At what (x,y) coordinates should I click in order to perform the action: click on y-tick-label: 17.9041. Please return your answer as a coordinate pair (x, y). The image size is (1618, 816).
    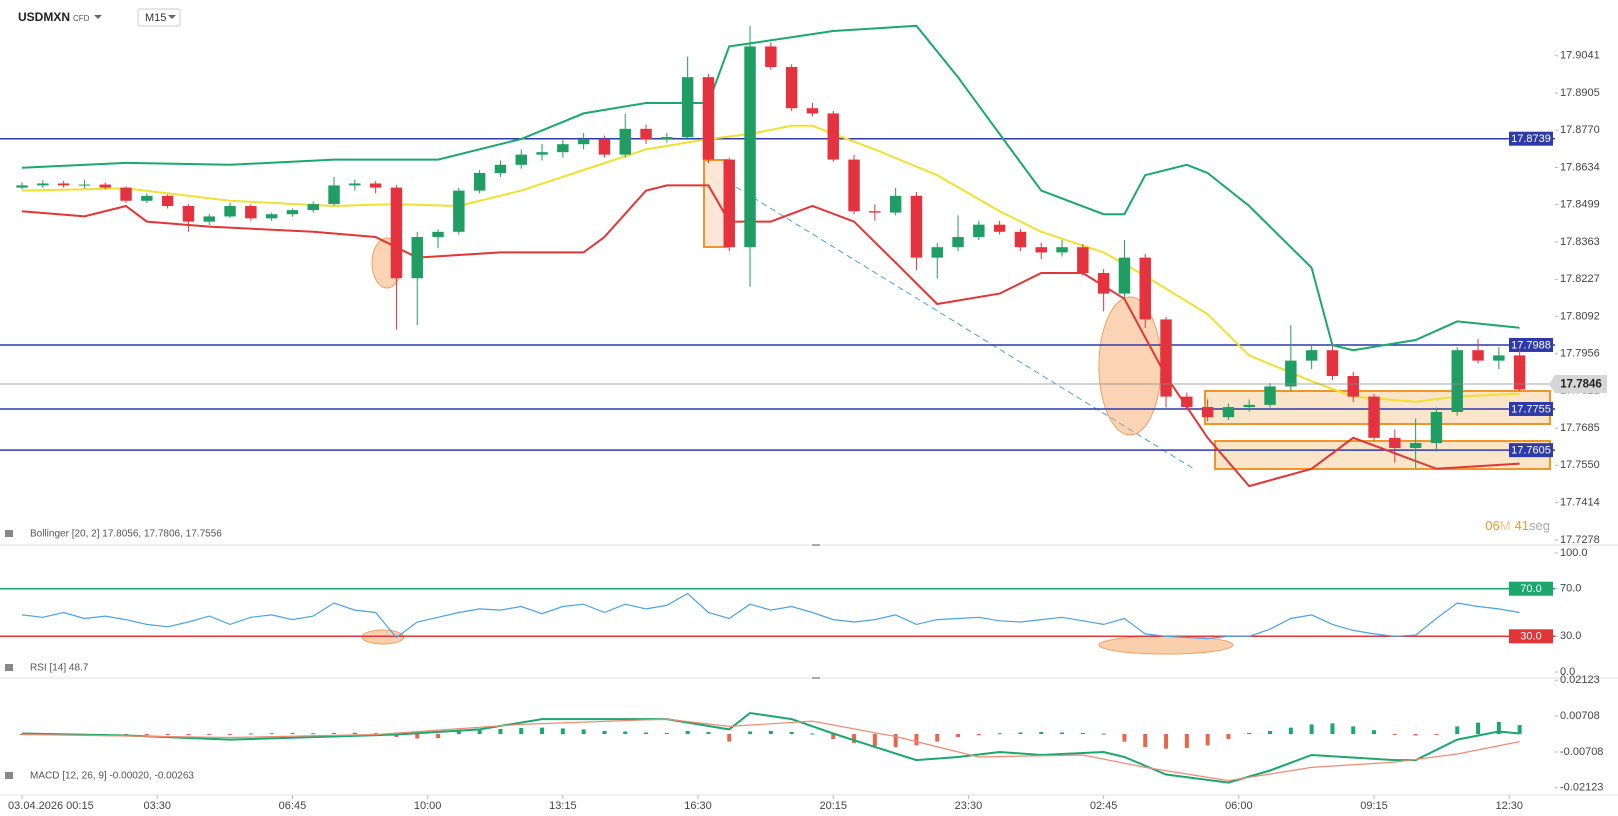
    Looking at the image, I should click on (1580, 56).